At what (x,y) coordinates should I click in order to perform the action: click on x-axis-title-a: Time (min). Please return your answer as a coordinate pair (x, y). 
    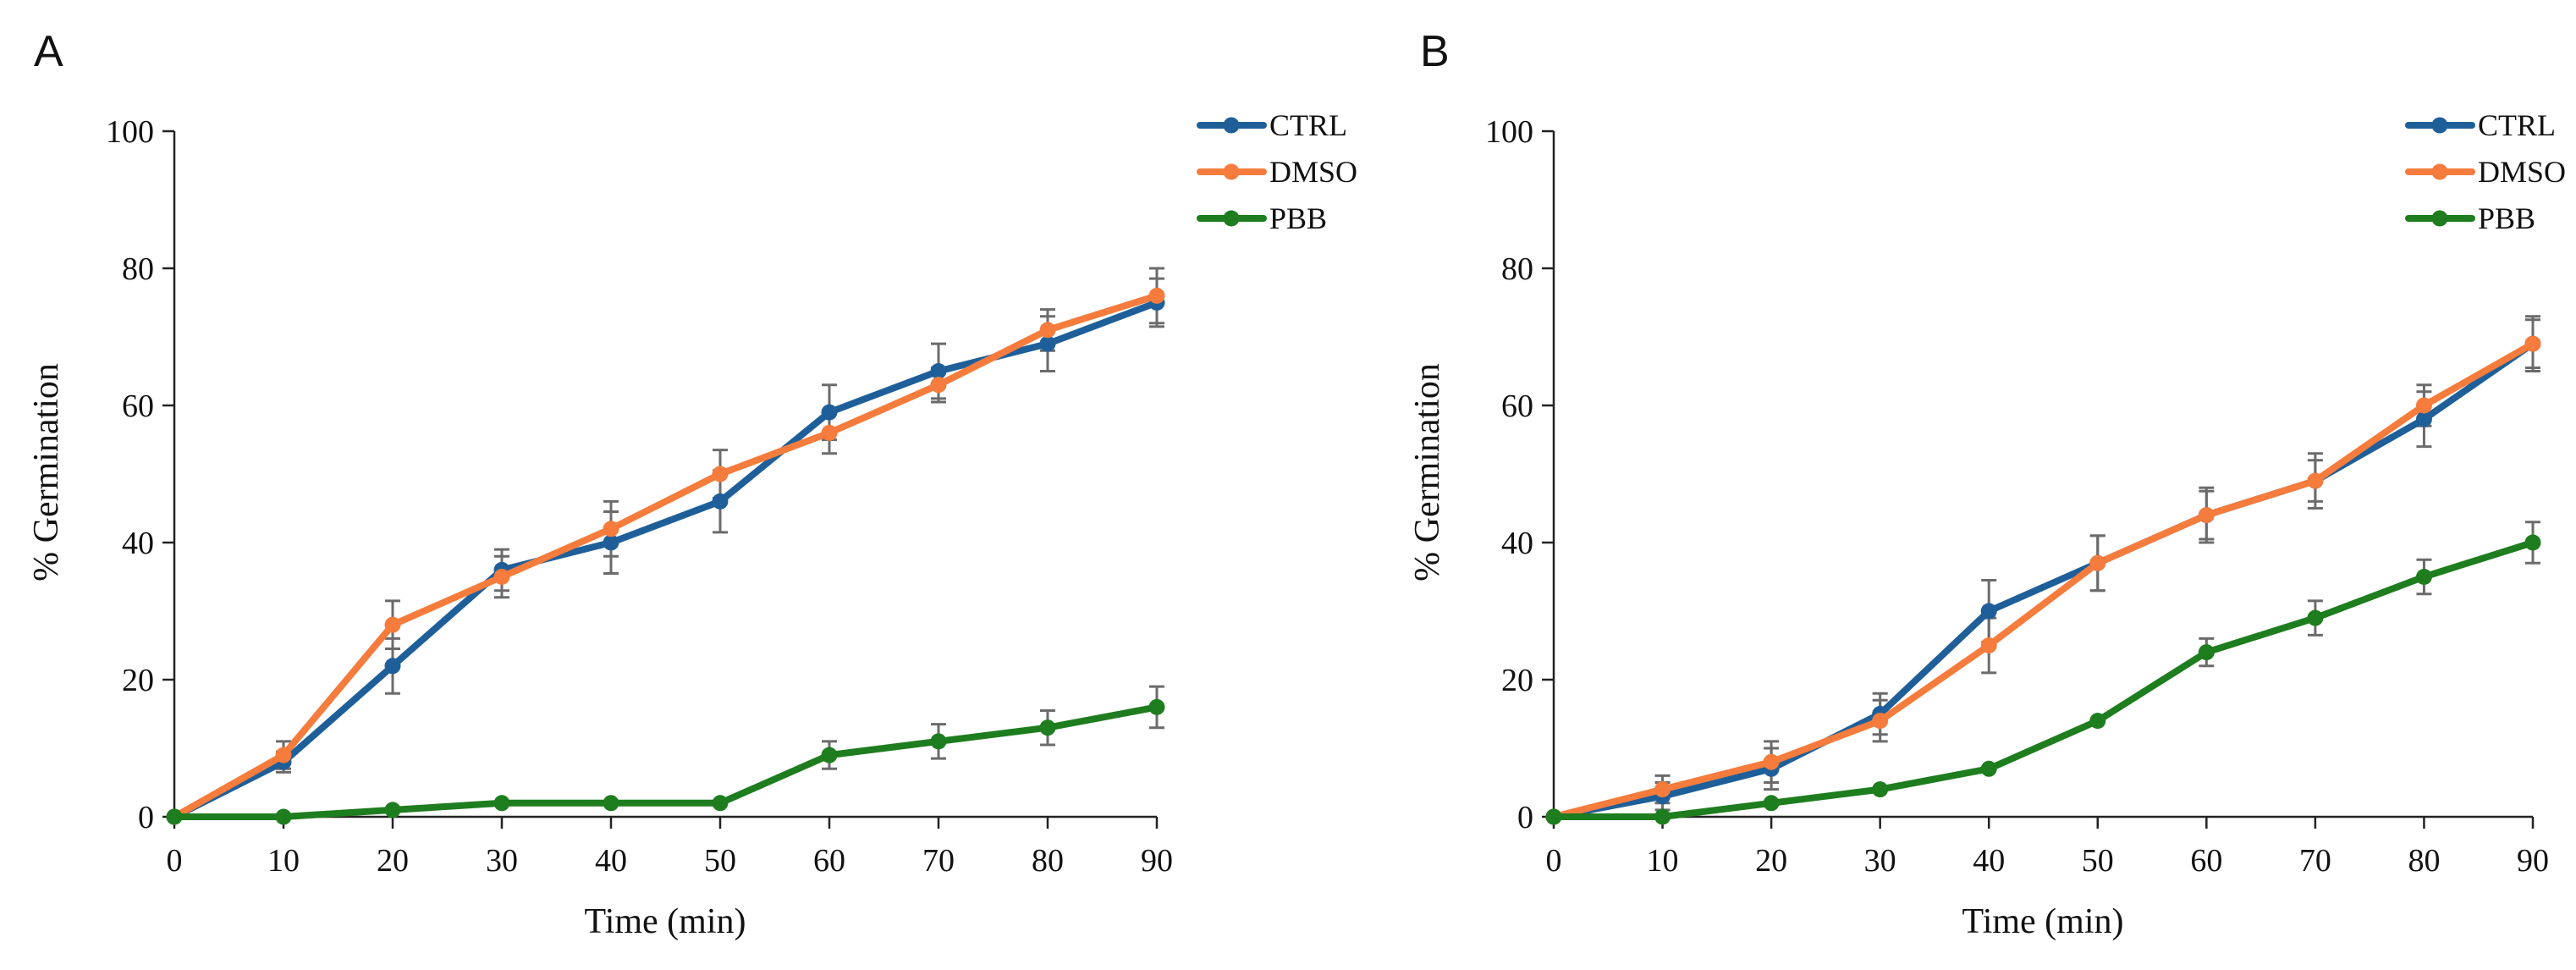
    Looking at the image, I should click on (665, 922).